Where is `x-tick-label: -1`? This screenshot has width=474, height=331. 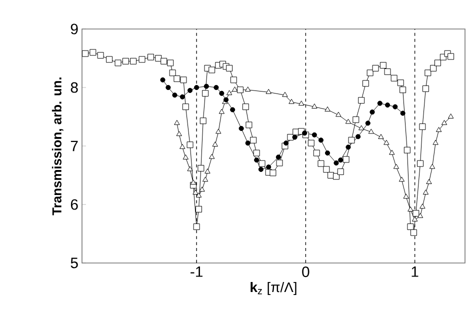
x-tick-label: -1 is located at coordinates (196, 271).